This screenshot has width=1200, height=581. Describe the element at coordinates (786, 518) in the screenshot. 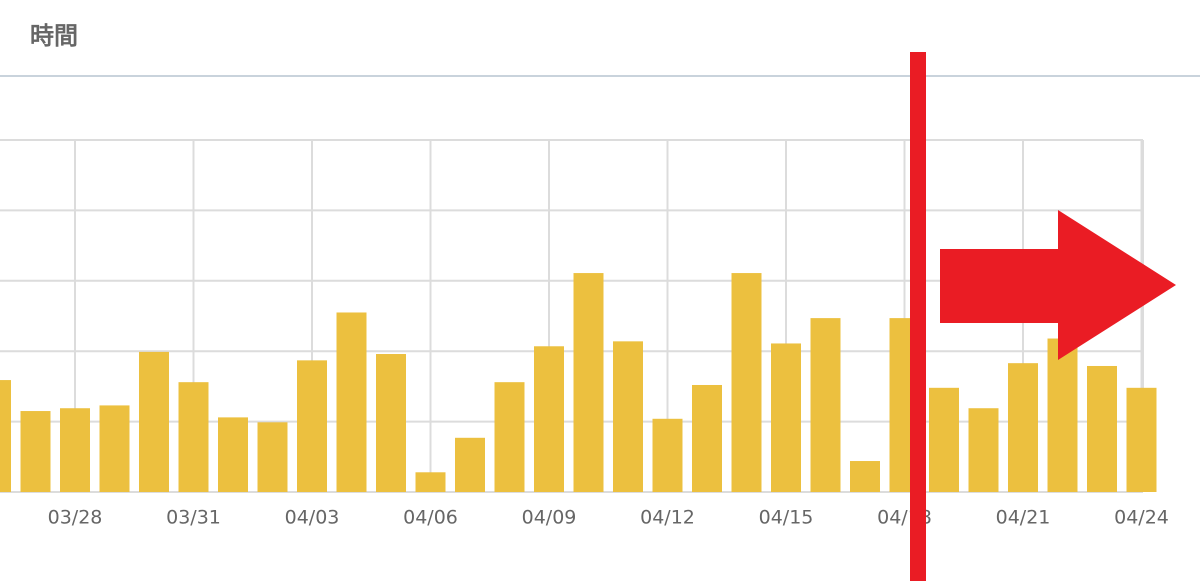

I see `x-tick-label: 04/15` at that location.